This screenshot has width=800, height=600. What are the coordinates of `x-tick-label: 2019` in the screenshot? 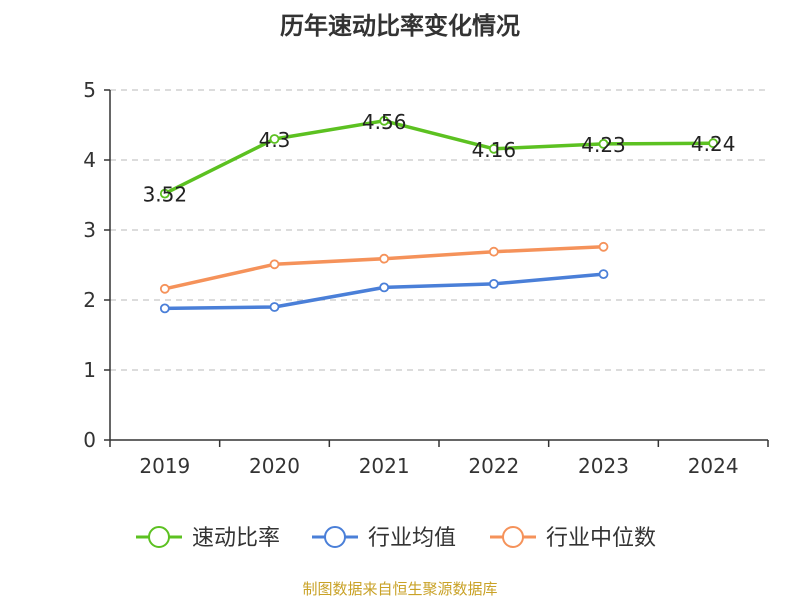 It's located at (164, 466).